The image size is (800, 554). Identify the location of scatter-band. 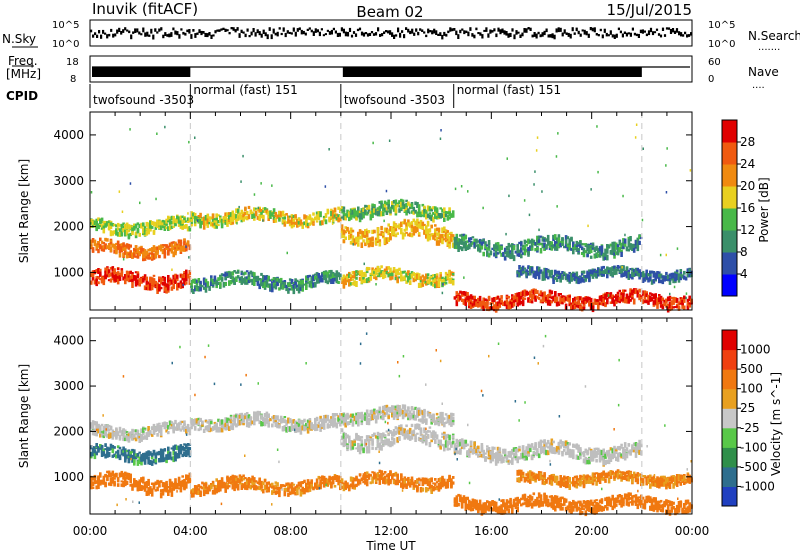
(141, 454).